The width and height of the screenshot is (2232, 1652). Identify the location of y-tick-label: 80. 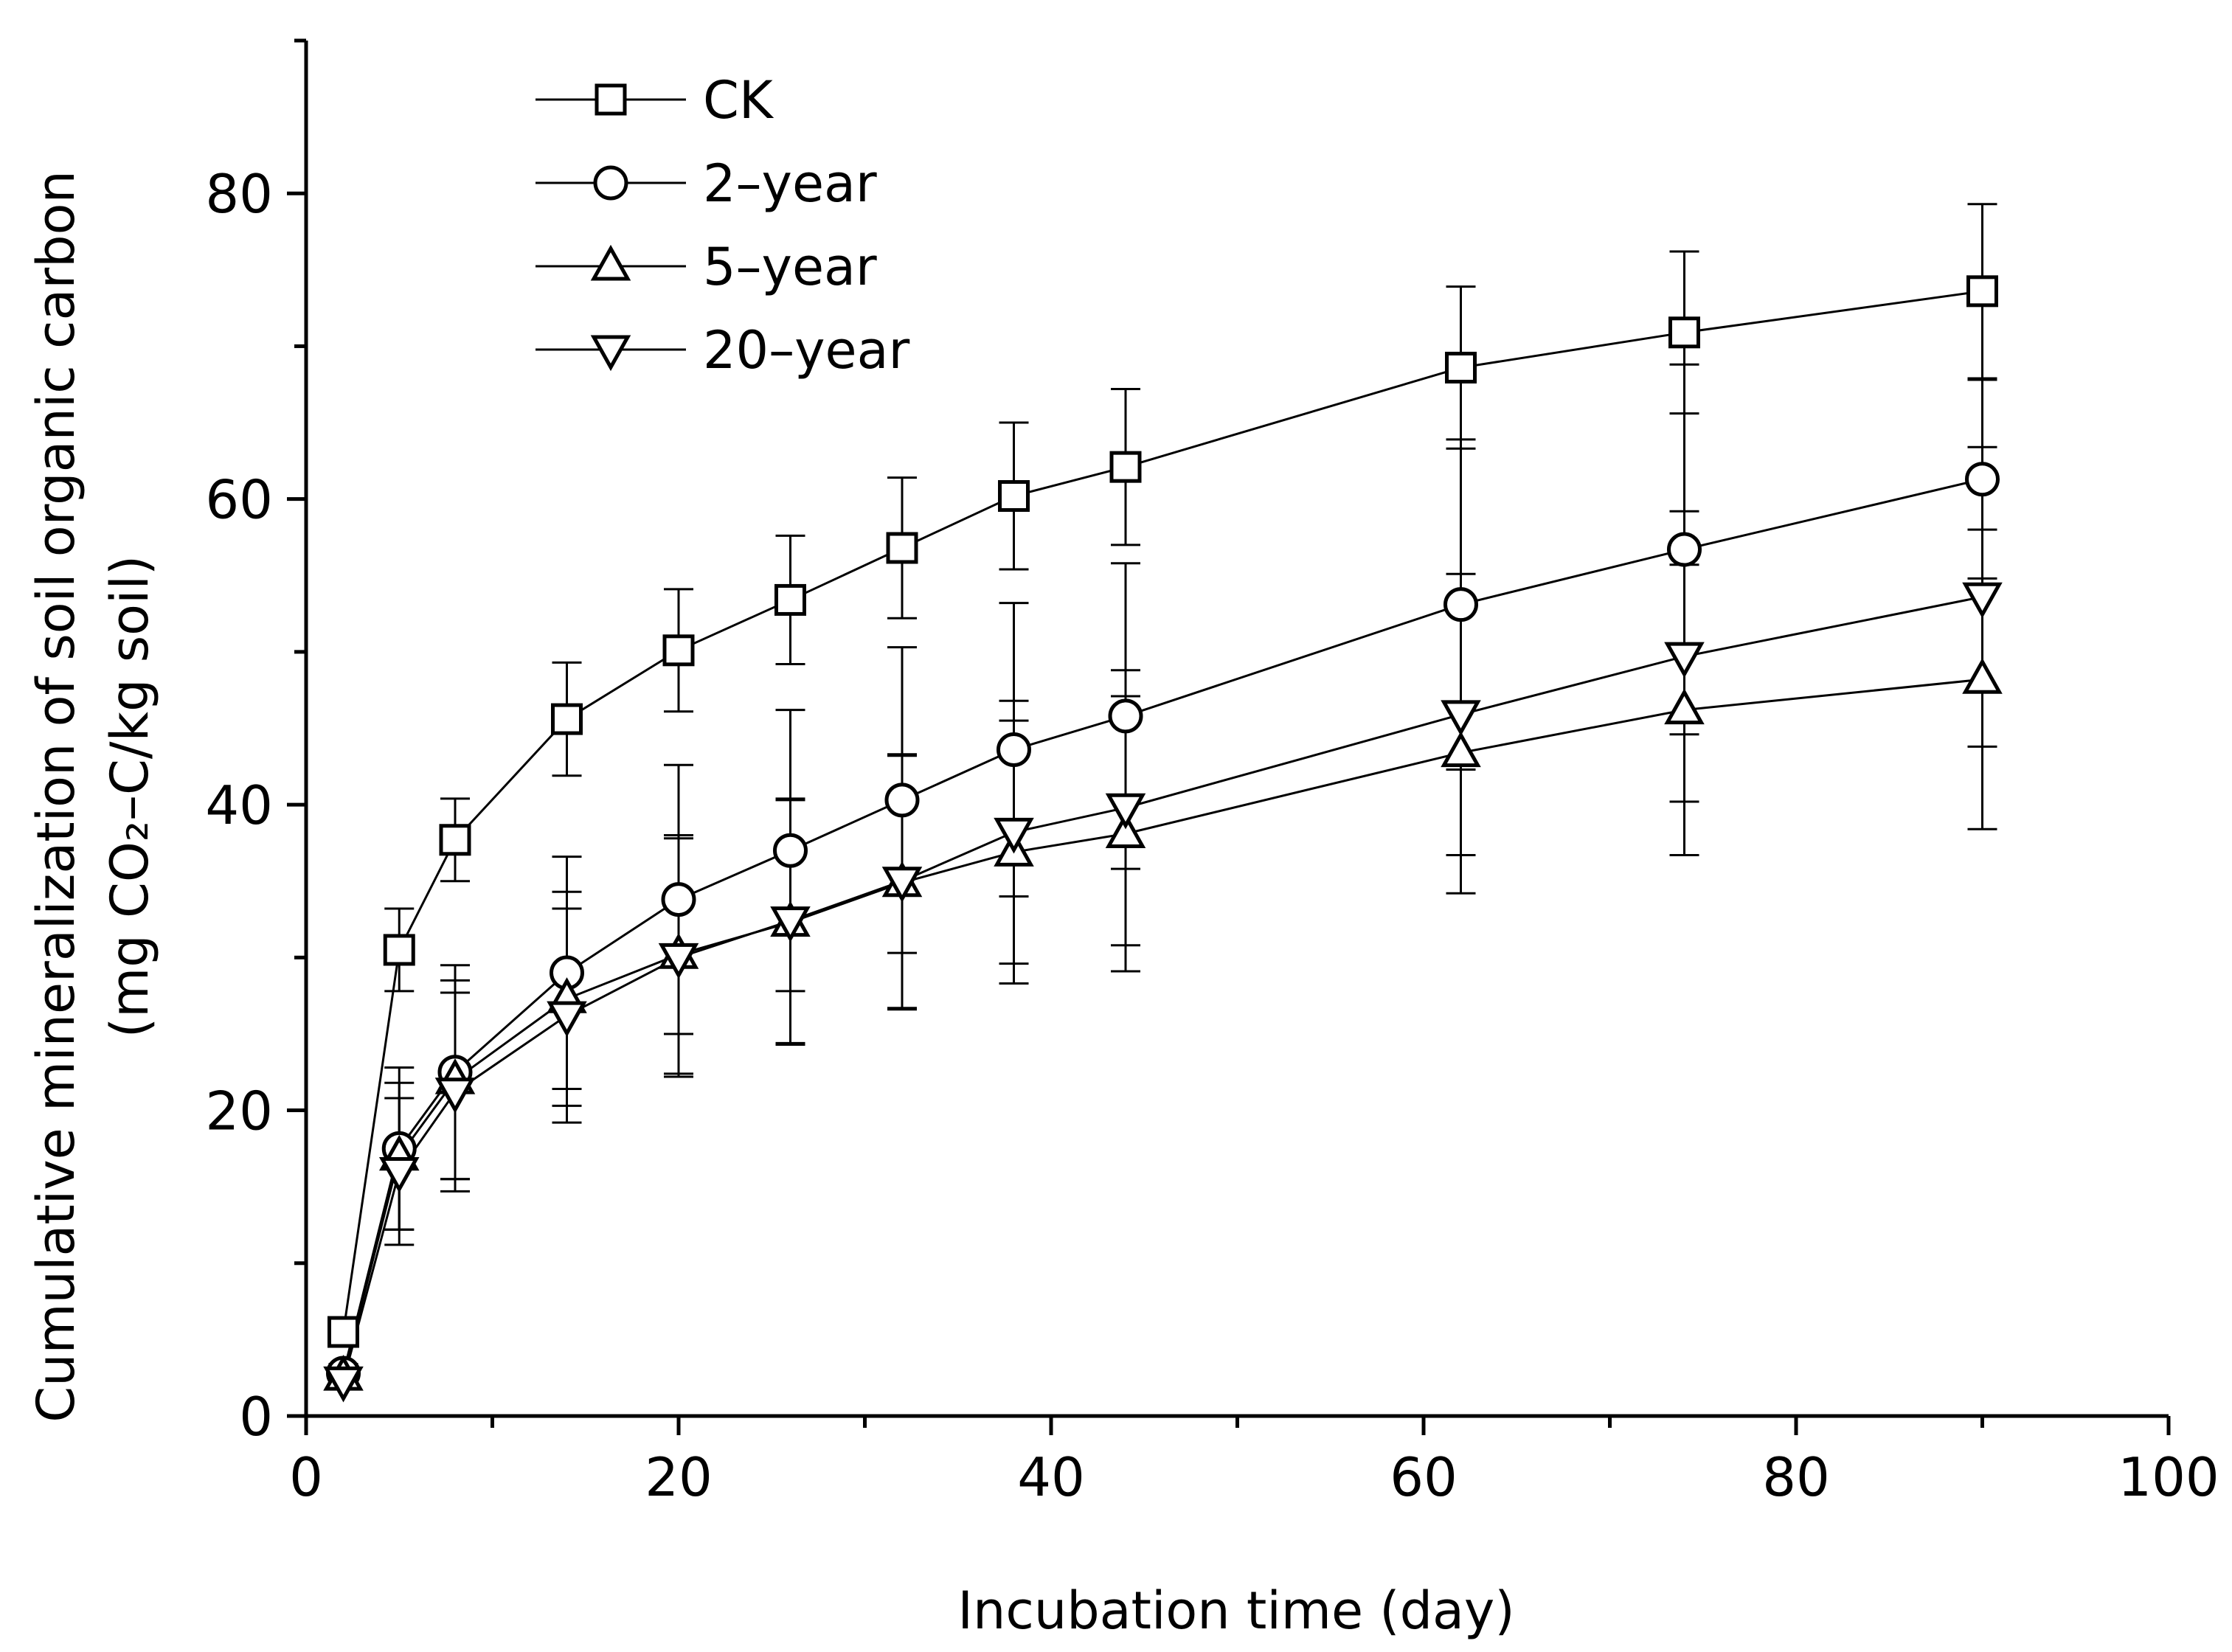
(239, 194).